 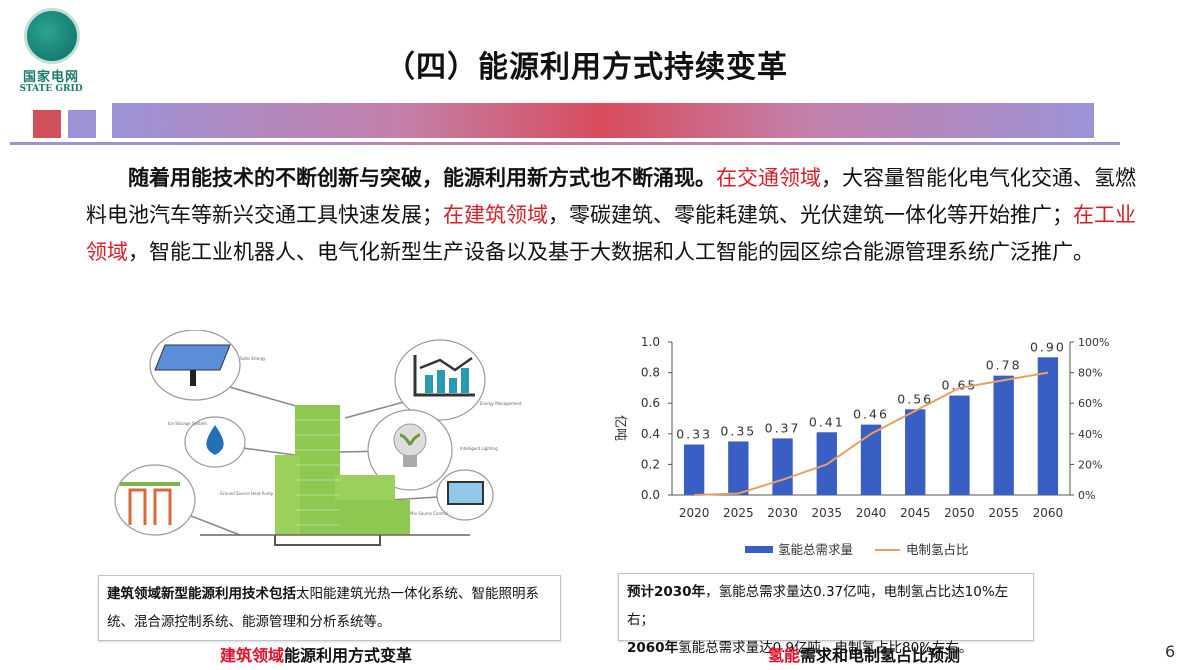 What do you see at coordinates (586, 67) in the screenshot?
I see `slide-title: （四）能源利用方式持续变革` at bounding box center [586, 67].